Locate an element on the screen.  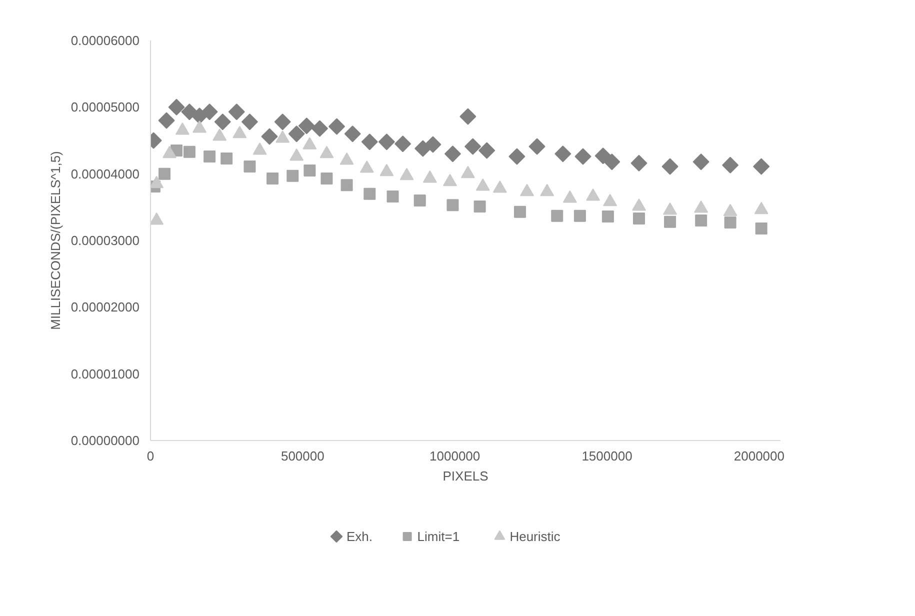
y-axis-title: MILLISECONDS/(PIXELS^1,5) is located at coordinates (55, 240).